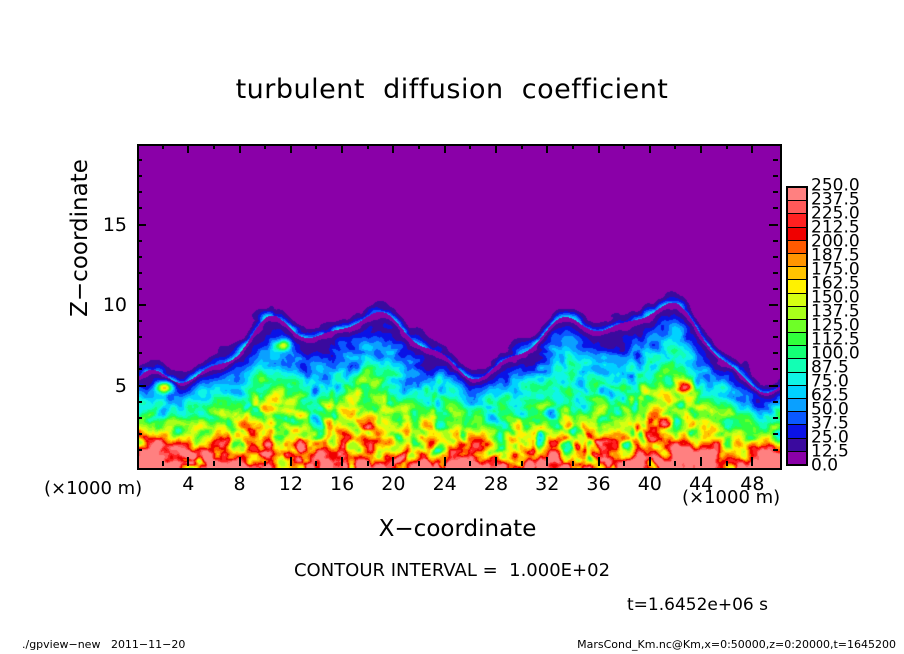  Describe the element at coordinates (342, 484) in the screenshot. I see `x-tick-label: 16` at that location.